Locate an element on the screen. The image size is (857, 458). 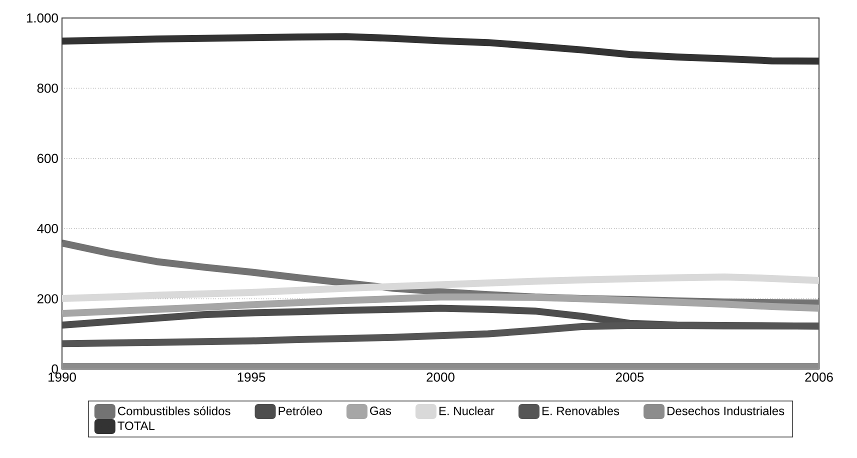
legend-label: Petróleo is located at coordinates (300, 411).